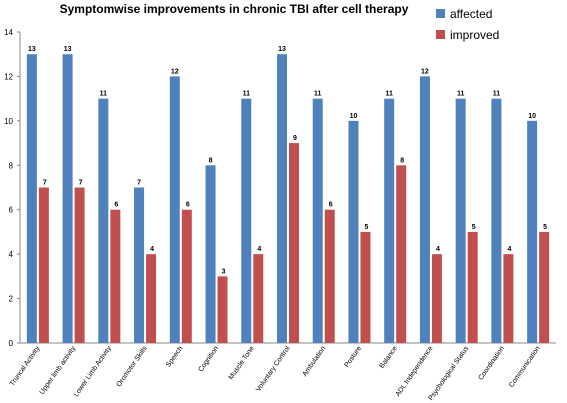 The height and width of the screenshot is (403, 567). Describe the element at coordinates (402, 160) in the screenshot. I see `data-label-improved-10: 8` at that location.